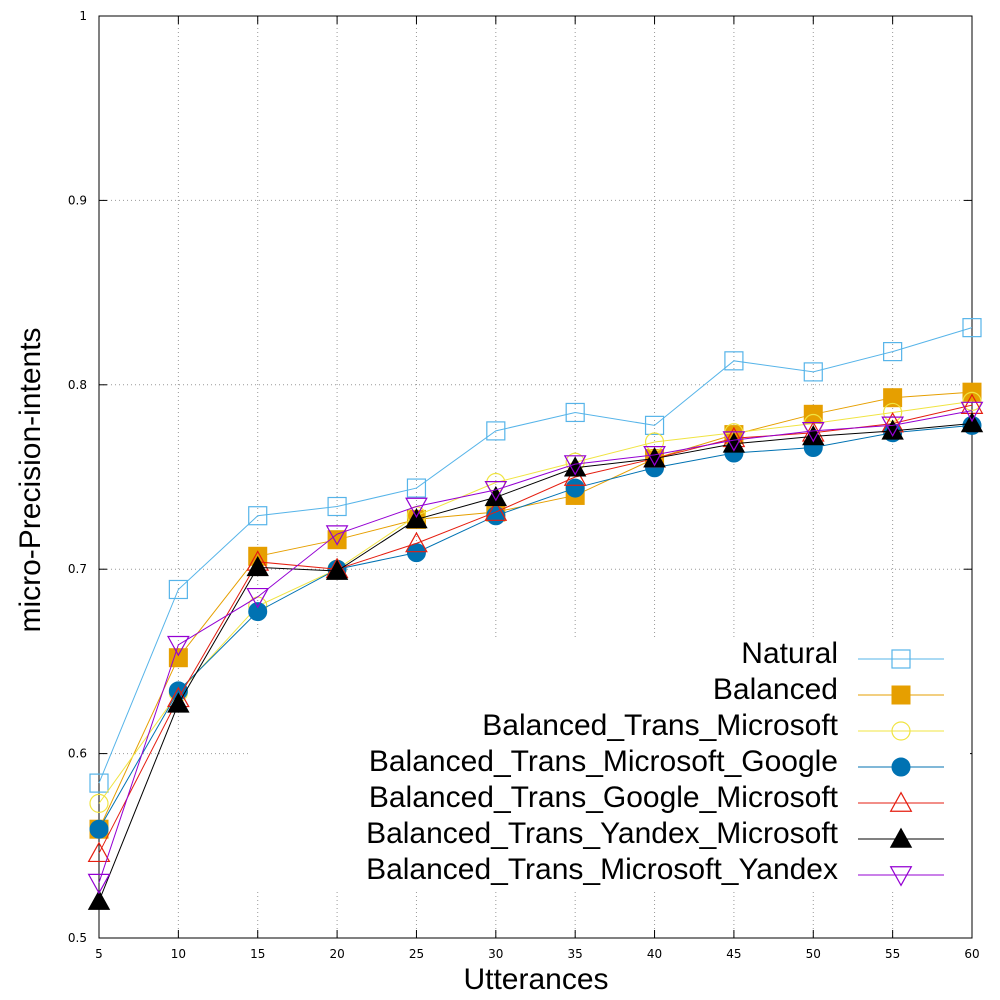 The height and width of the screenshot is (1000, 1000). What do you see at coordinates (416, 954) in the screenshot?
I see `x-tick-label: 25` at bounding box center [416, 954].